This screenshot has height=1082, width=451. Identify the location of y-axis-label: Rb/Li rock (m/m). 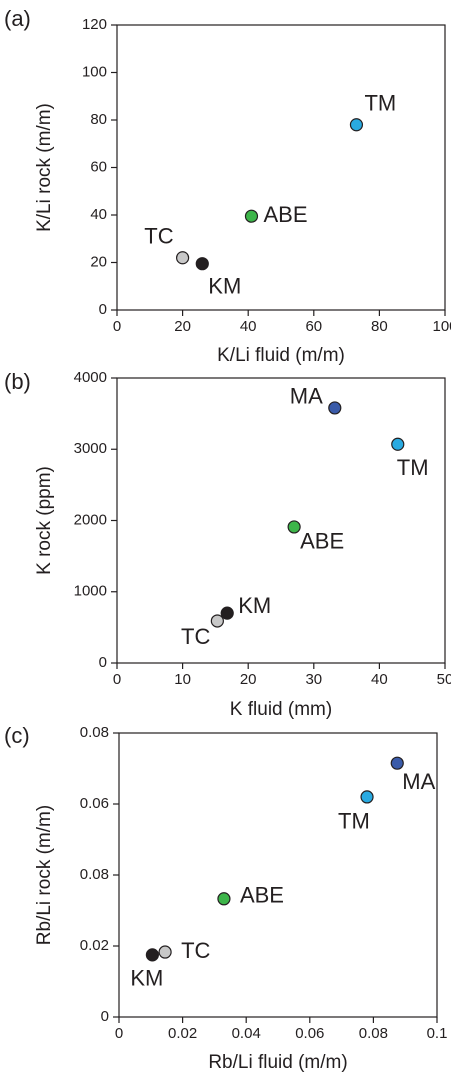
(44, 875).